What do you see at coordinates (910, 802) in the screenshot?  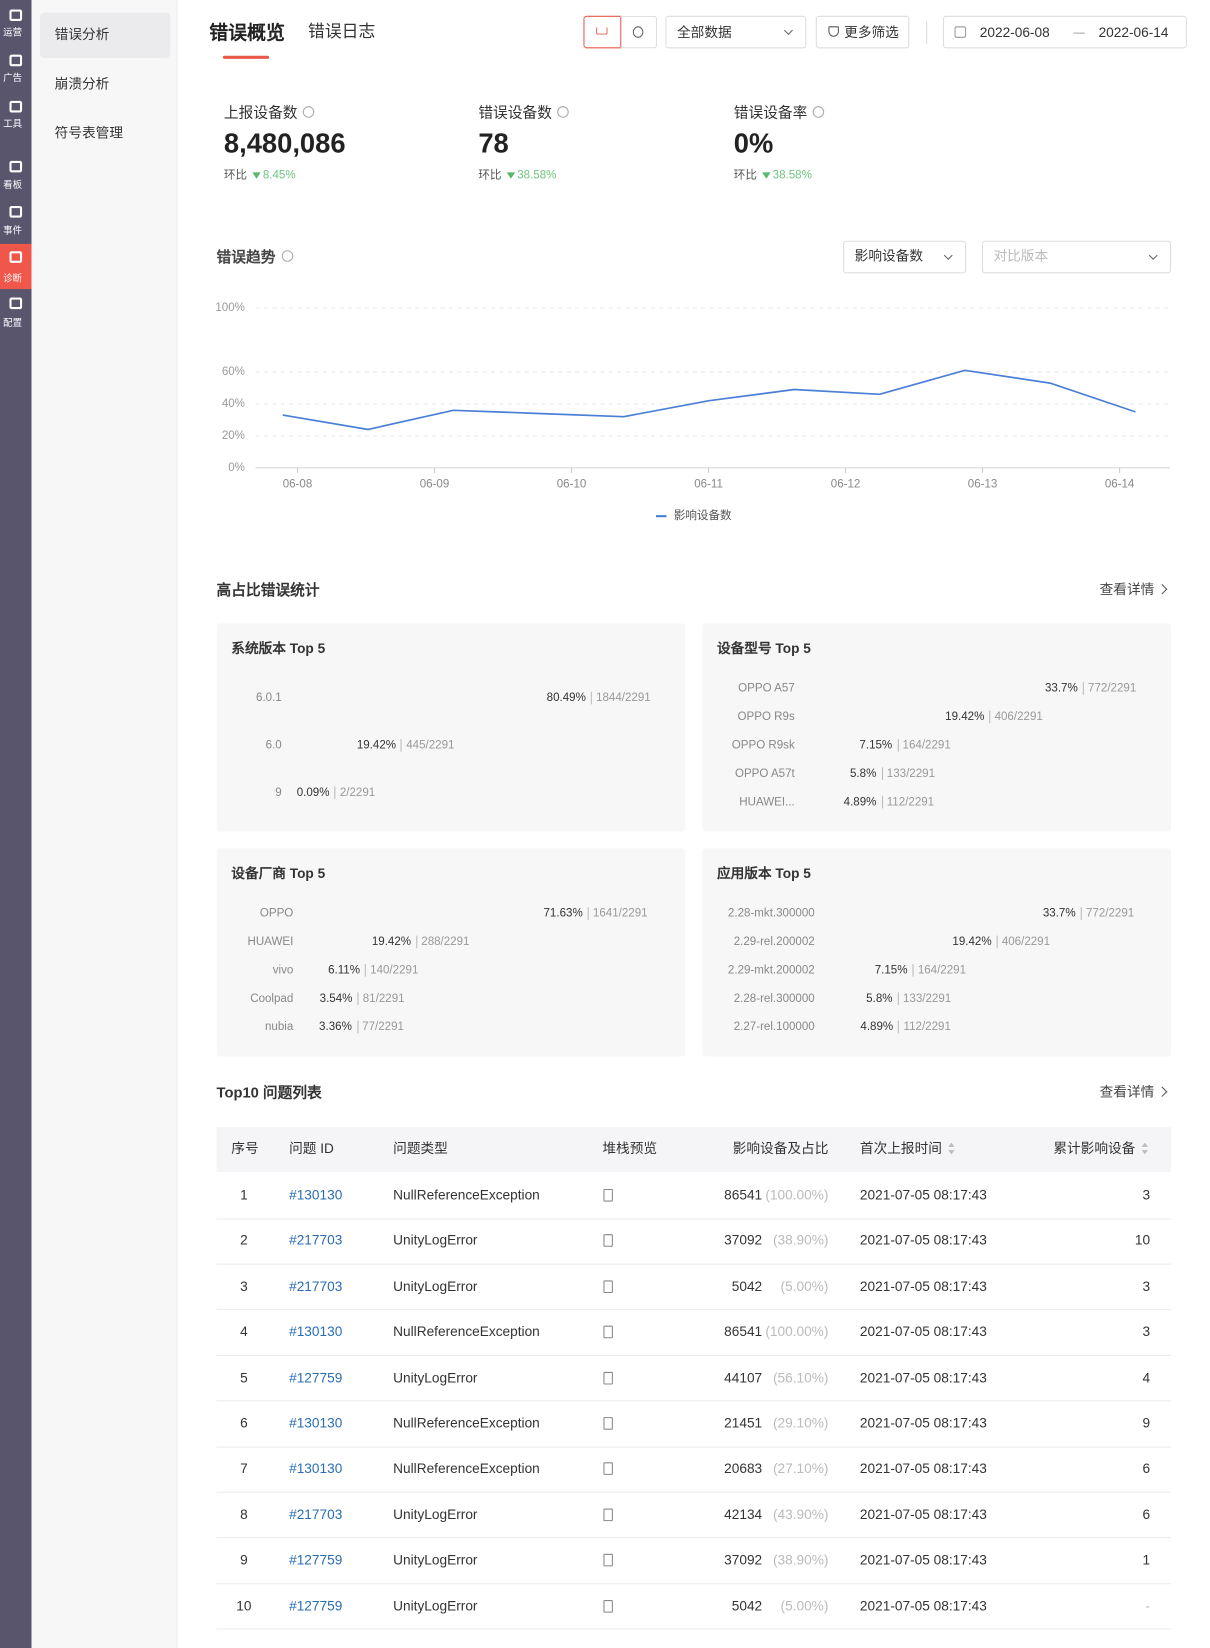 I see `bar-count: 112/2291` at bounding box center [910, 802].